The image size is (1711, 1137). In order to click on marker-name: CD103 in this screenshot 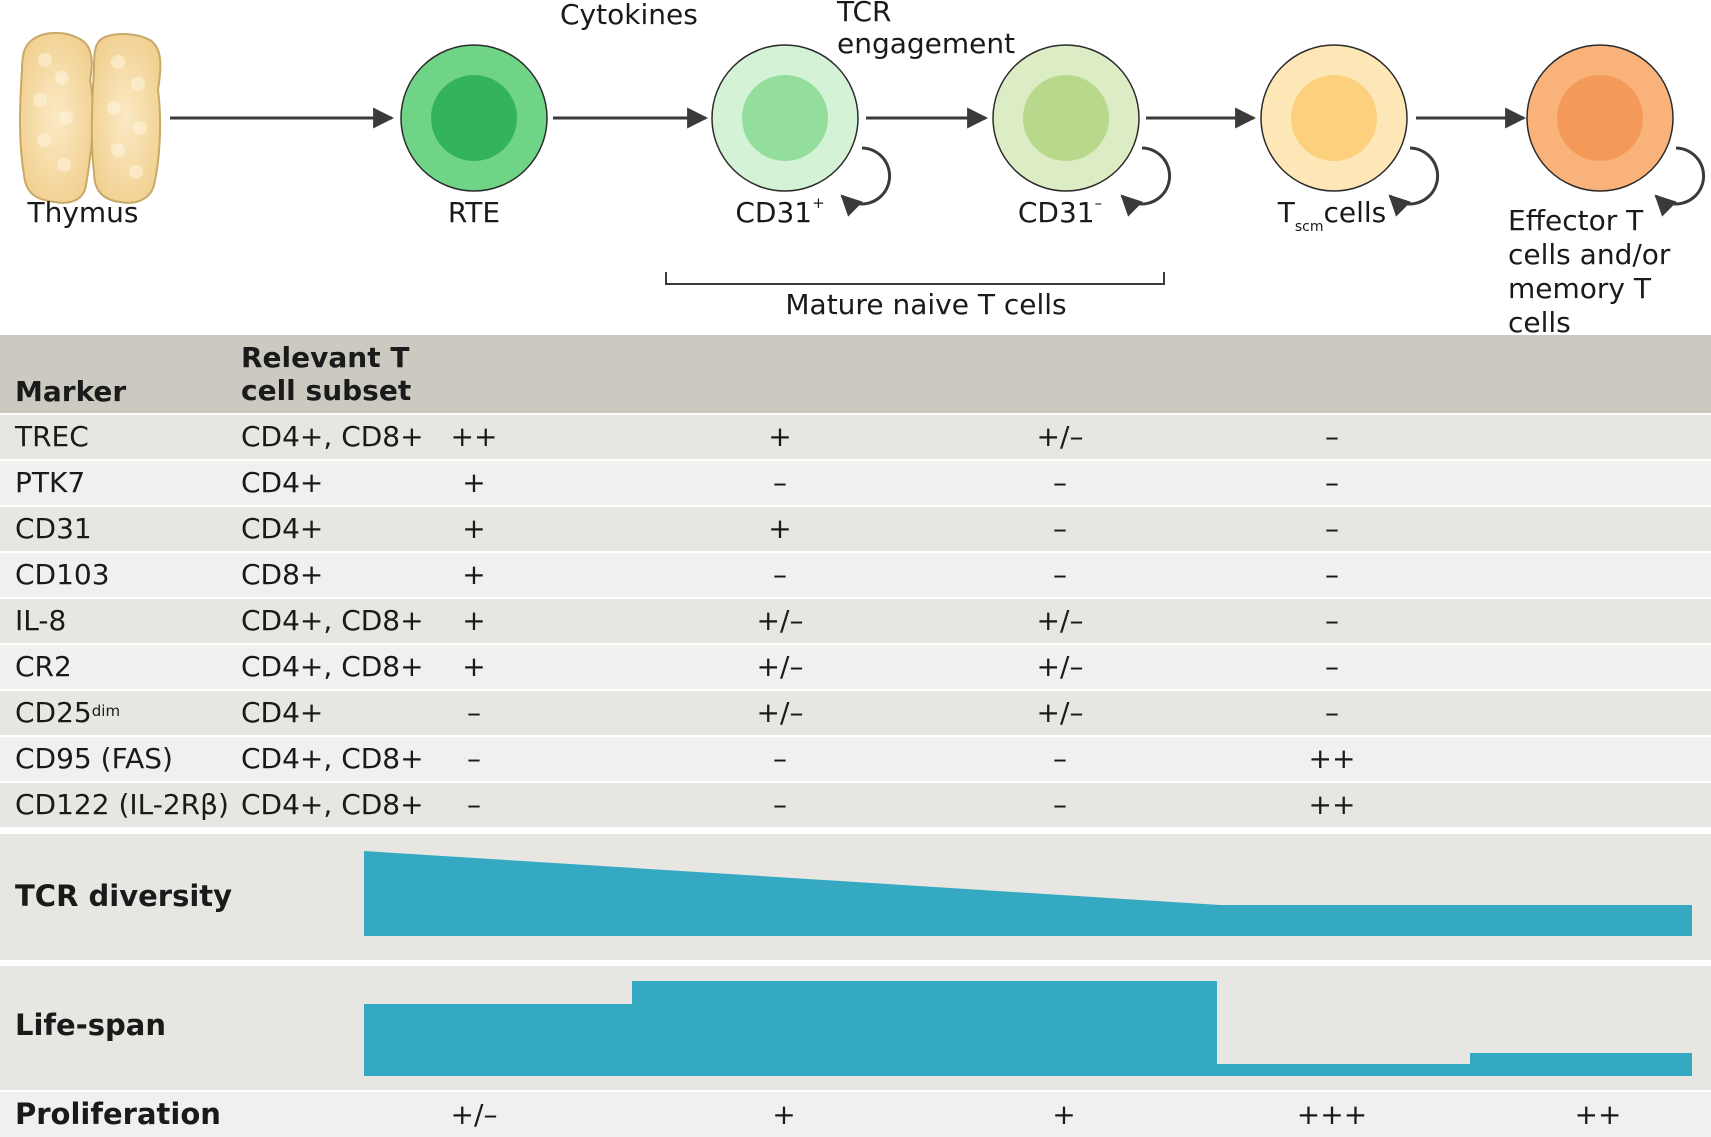, I will do `click(62, 574)`.